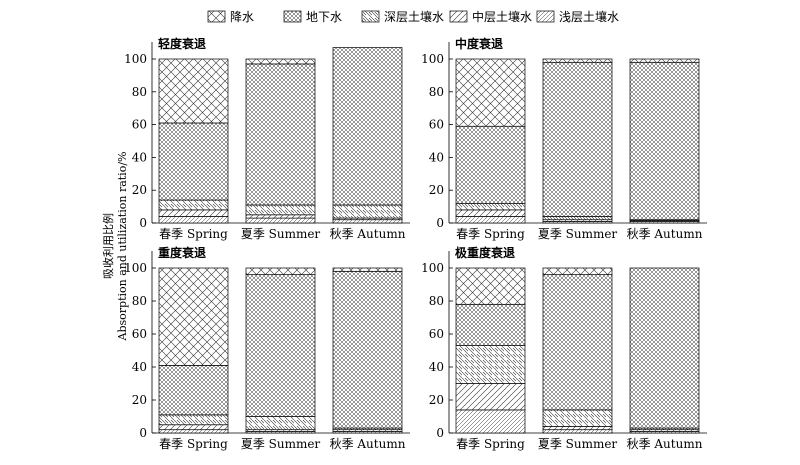  I want to click on legend-label-deep-soil-water: 深层土壤水, so click(414, 16).